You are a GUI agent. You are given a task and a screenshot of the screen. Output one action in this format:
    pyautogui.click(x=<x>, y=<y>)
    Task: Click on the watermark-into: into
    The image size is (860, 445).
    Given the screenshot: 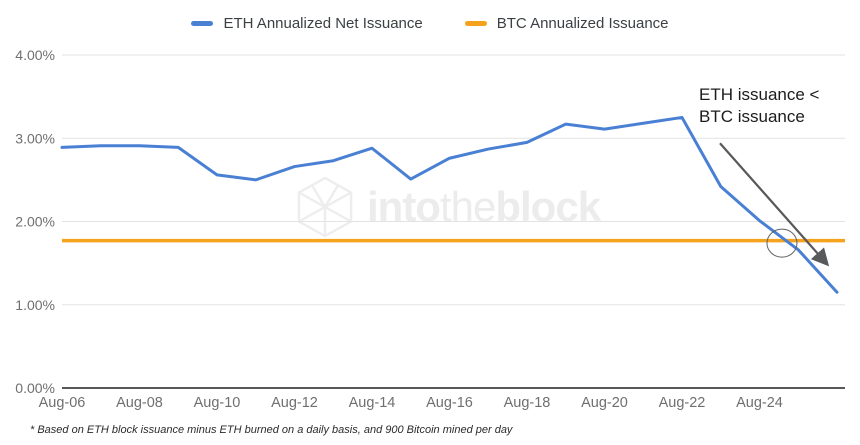 What is the action you would take?
    pyautogui.click(x=404, y=206)
    